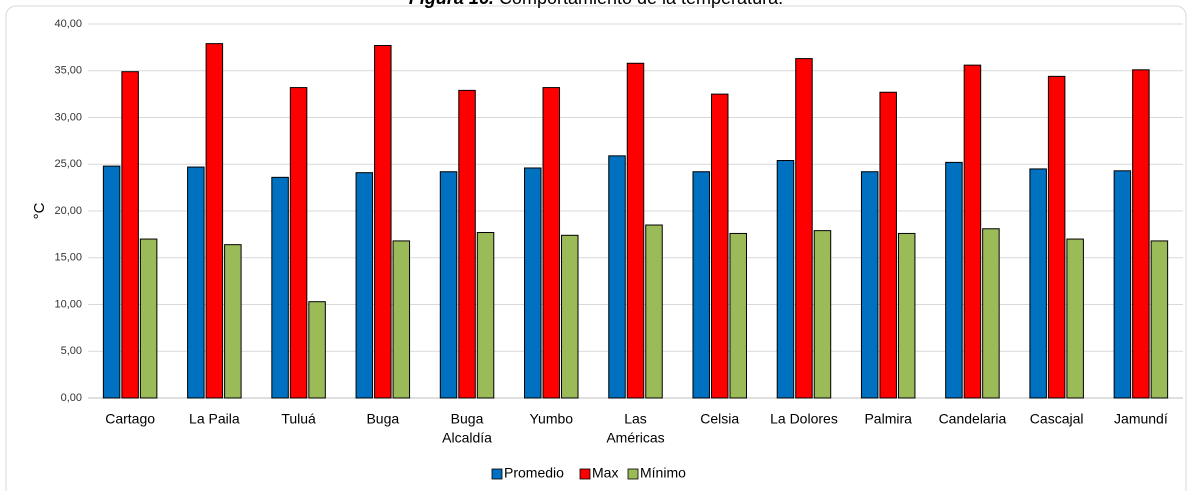  Describe the element at coordinates (71, 351) in the screenshot. I see `y-tick-label: 5,00` at that location.